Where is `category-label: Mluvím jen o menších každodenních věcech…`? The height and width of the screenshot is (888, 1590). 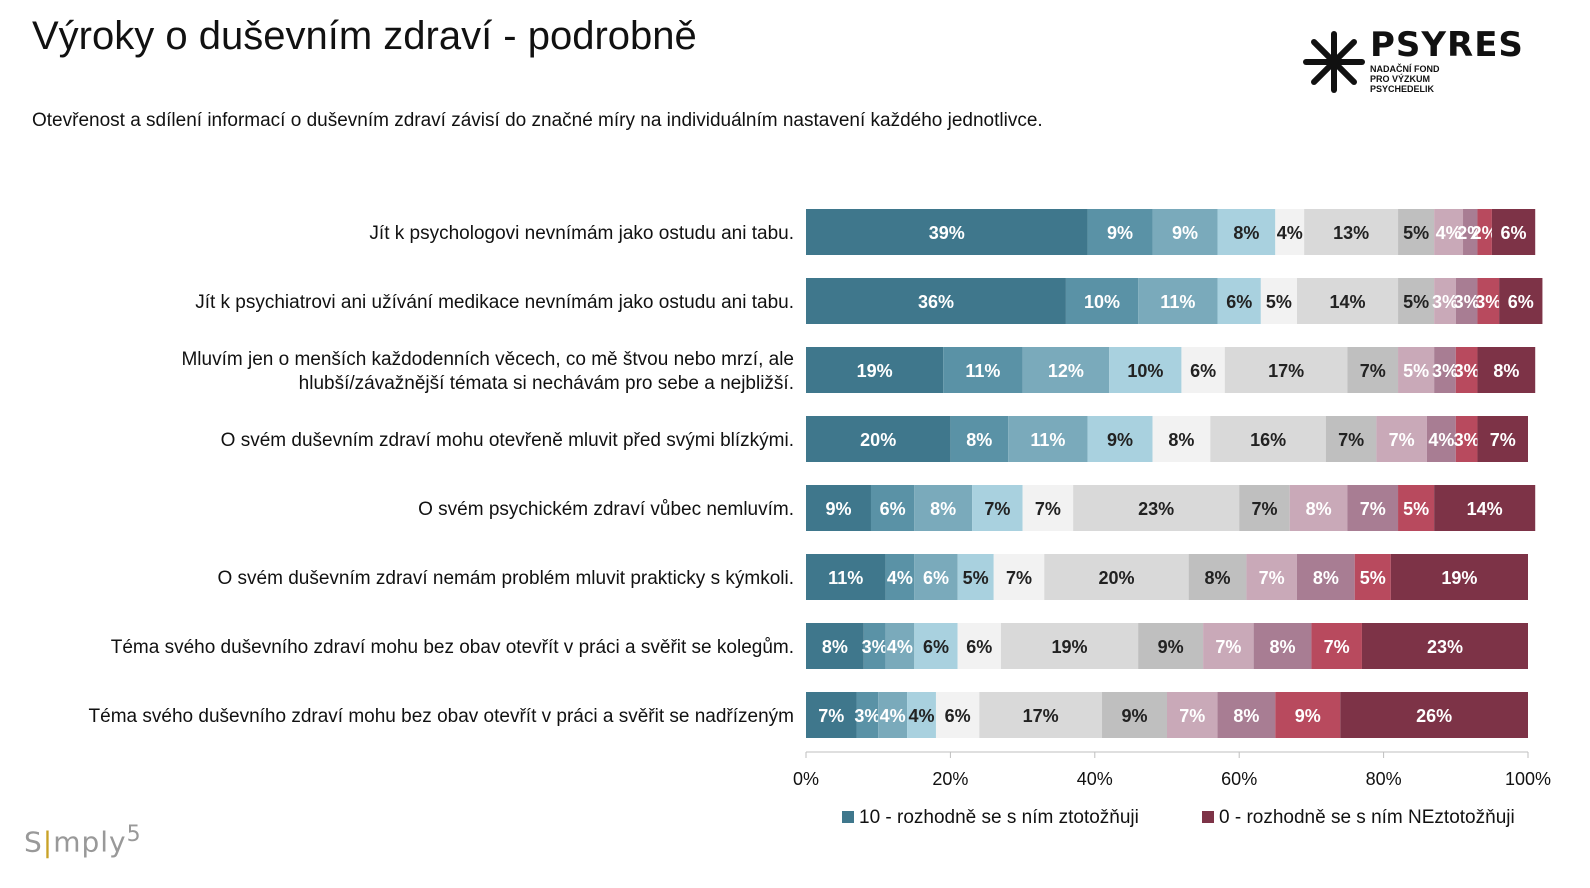
category-label: Mluvím jen o menších každodenních věcech… is located at coordinates (487, 359).